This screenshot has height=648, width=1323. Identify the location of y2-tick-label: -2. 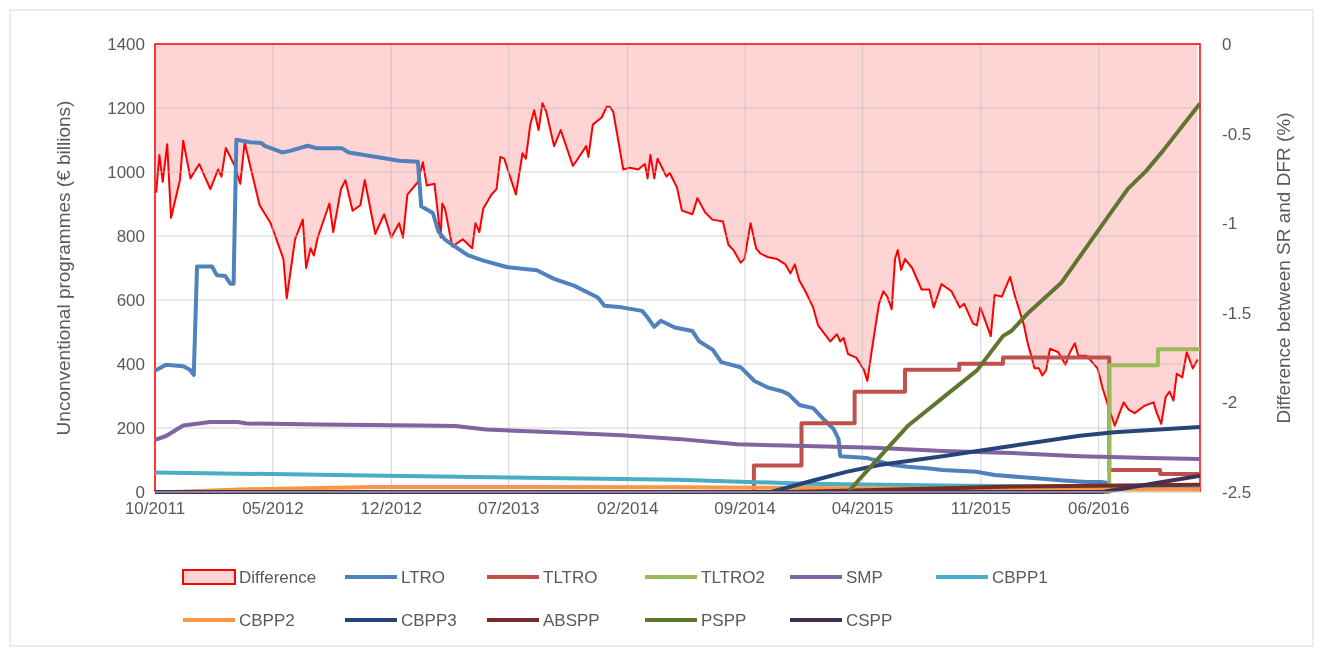
(1230, 403).